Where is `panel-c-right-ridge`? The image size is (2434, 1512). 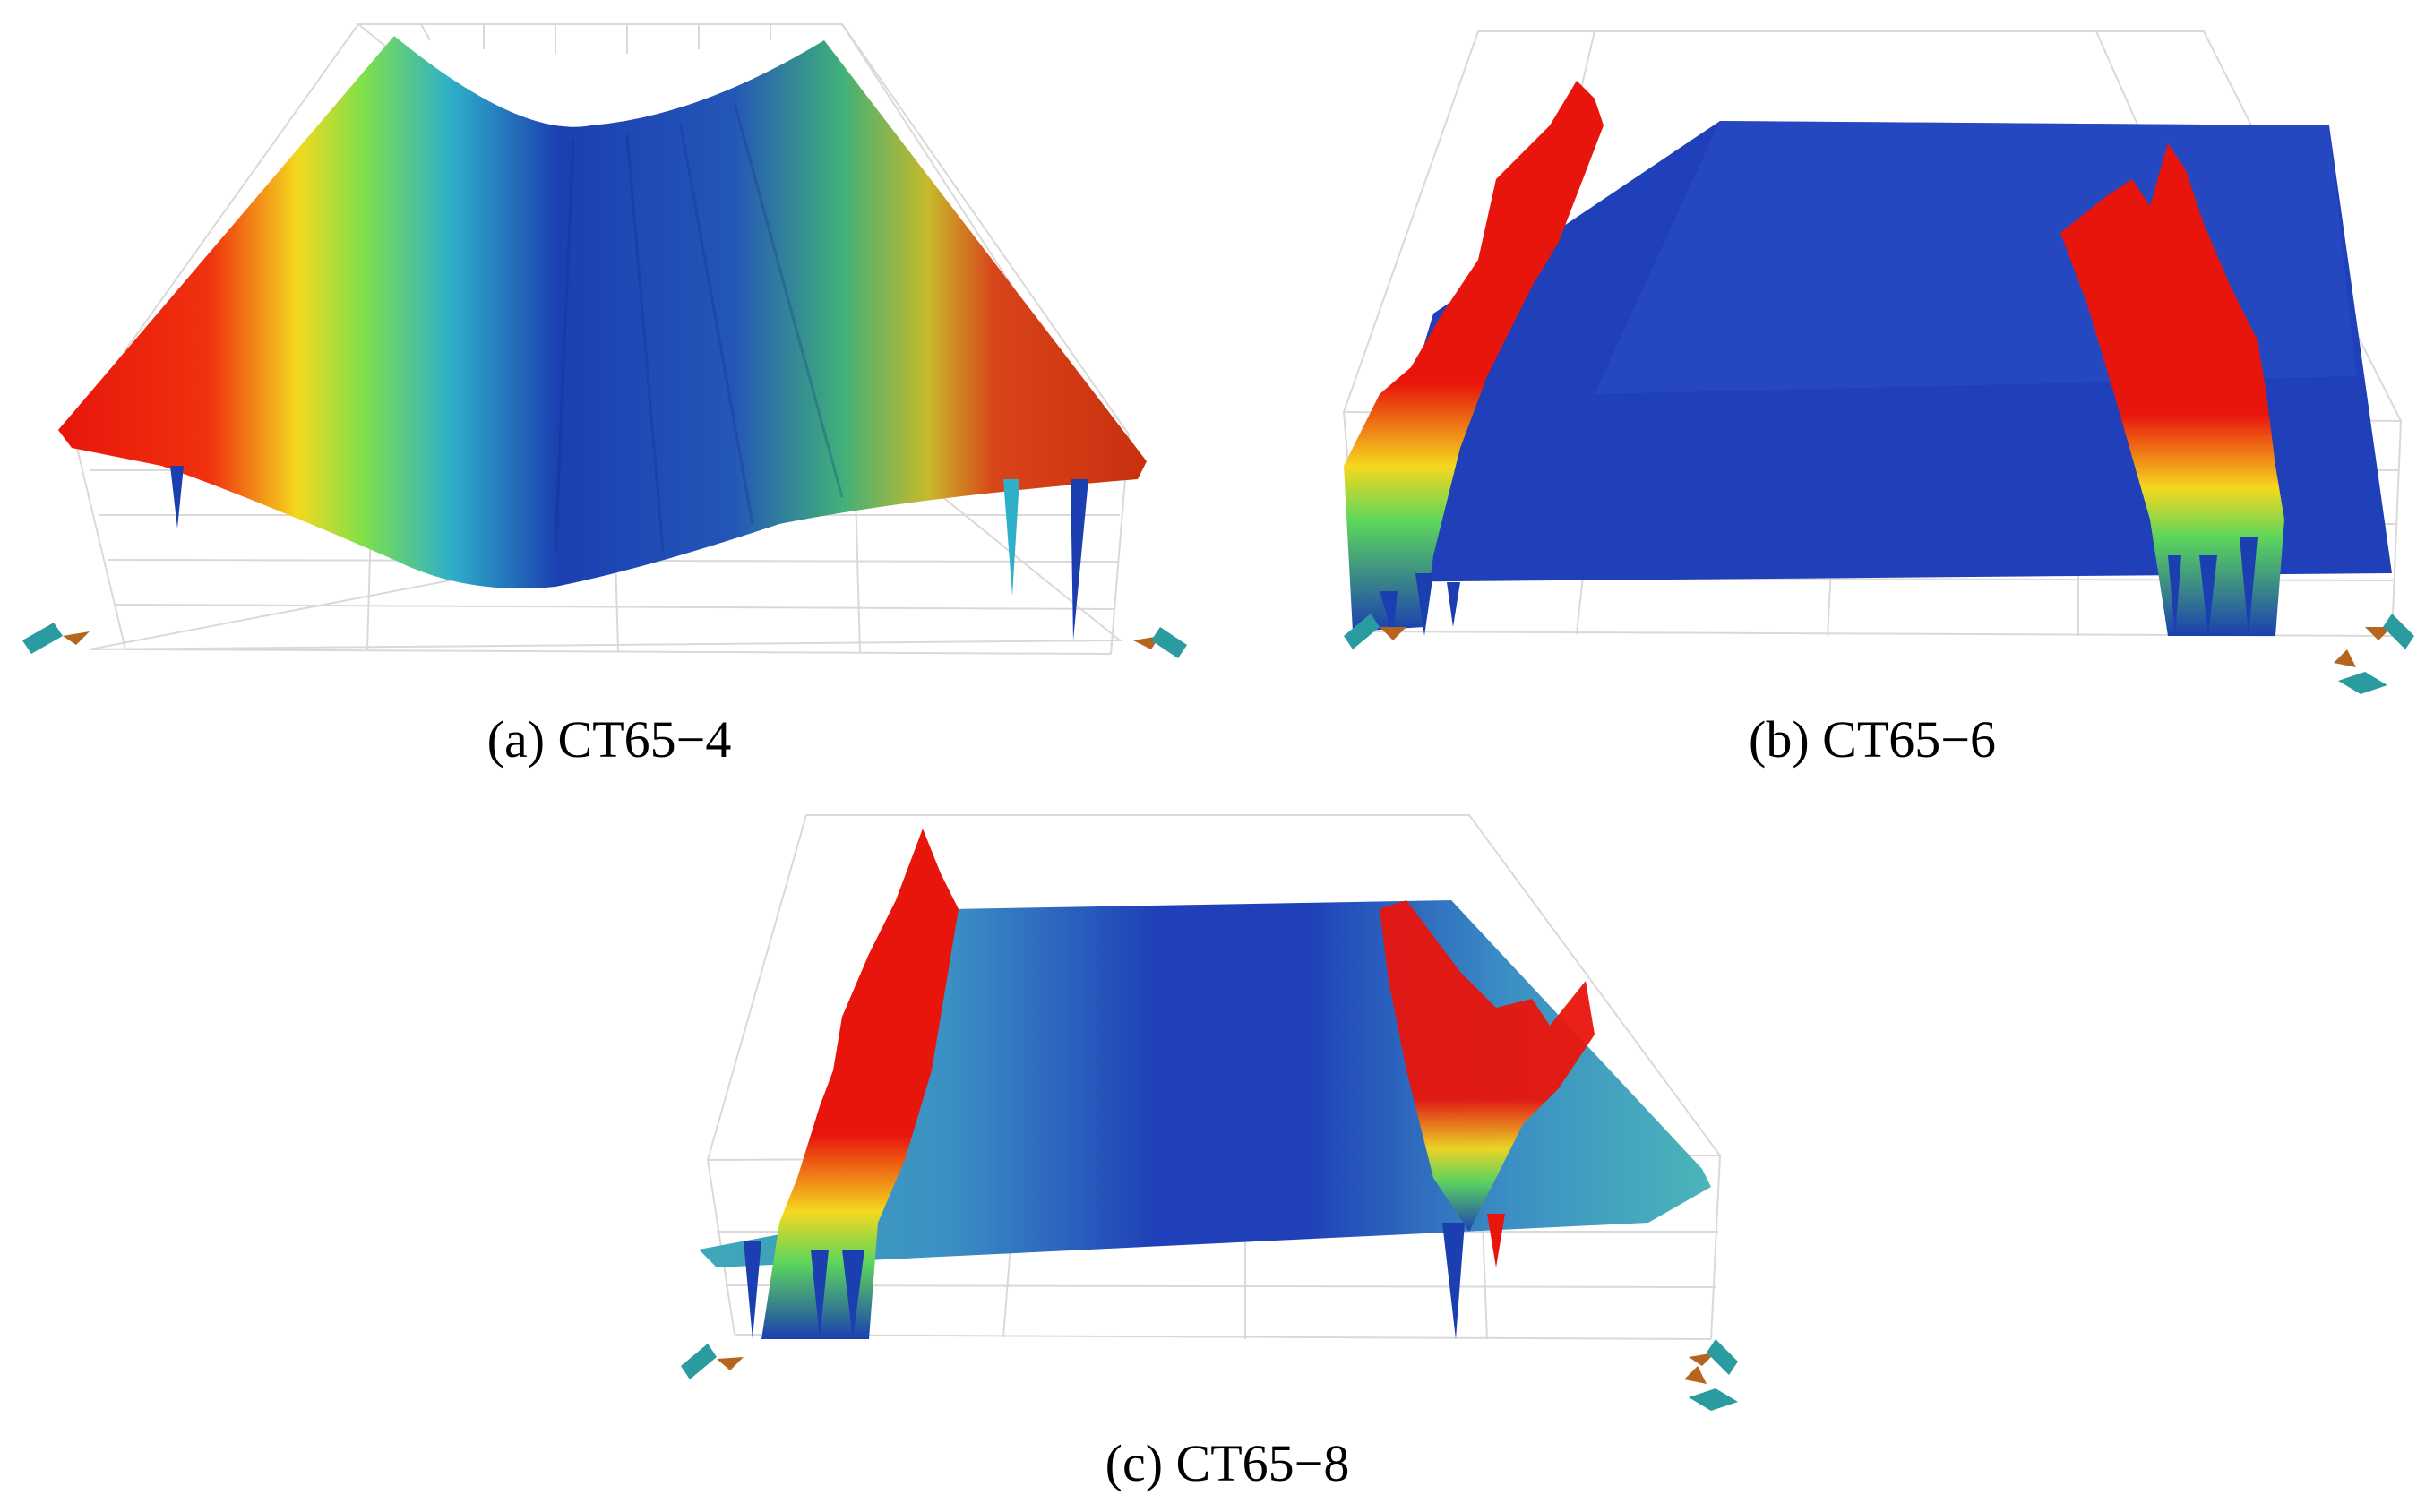 panel-c-right-ridge is located at coordinates (1487, 1066).